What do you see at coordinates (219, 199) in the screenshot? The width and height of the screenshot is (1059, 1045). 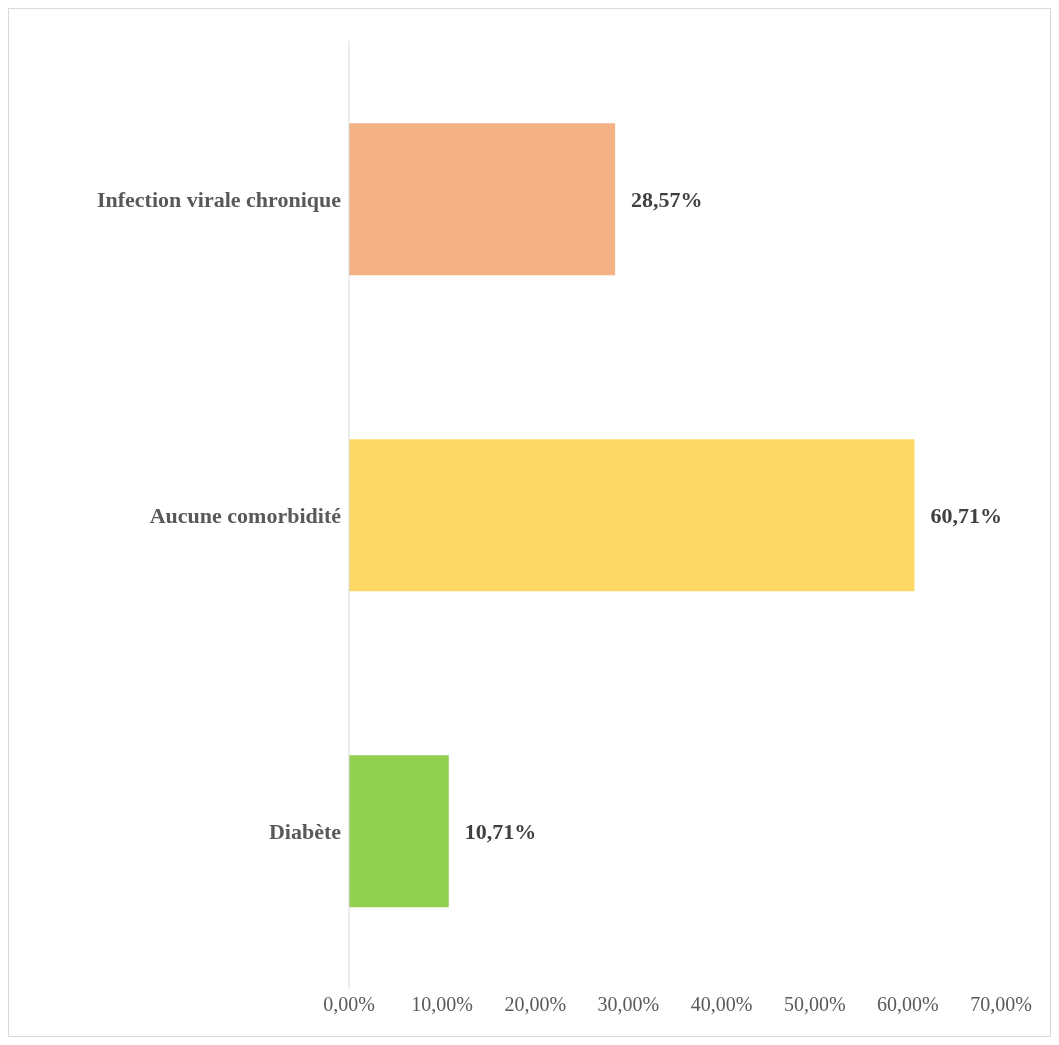 I see `y-tick-label: Infection virale chronique` at bounding box center [219, 199].